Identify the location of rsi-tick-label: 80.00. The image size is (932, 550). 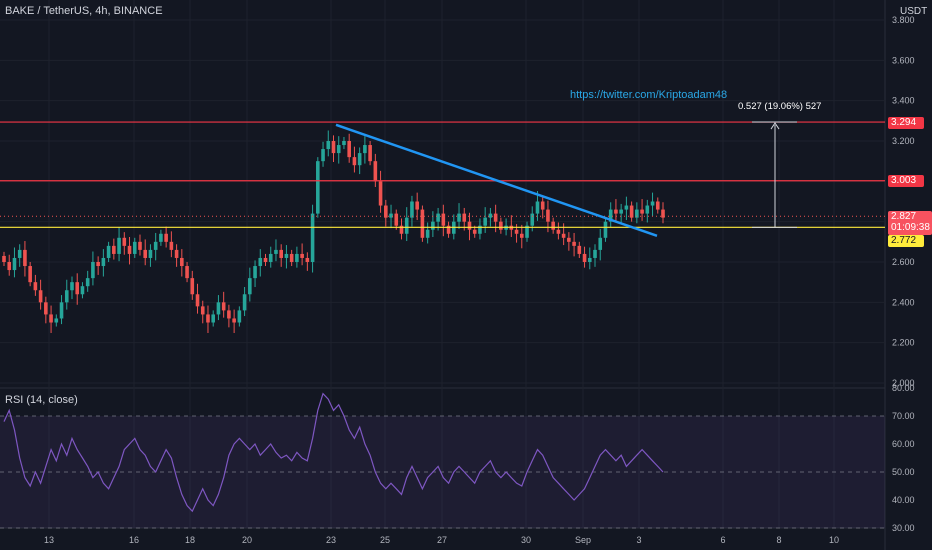
(903, 388).